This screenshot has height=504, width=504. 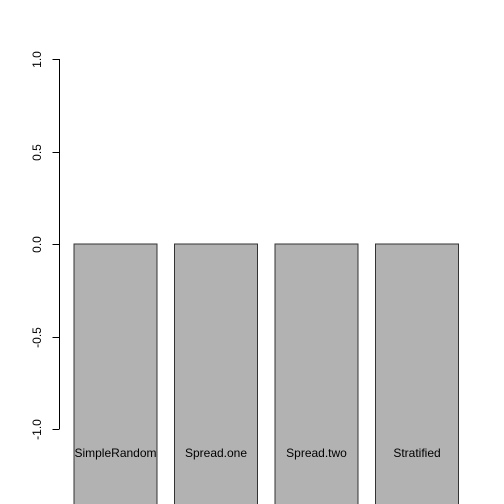 What do you see at coordinates (216, 373) in the screenshot?
I see `bar-spread-one` at bounding box center [216, 373].